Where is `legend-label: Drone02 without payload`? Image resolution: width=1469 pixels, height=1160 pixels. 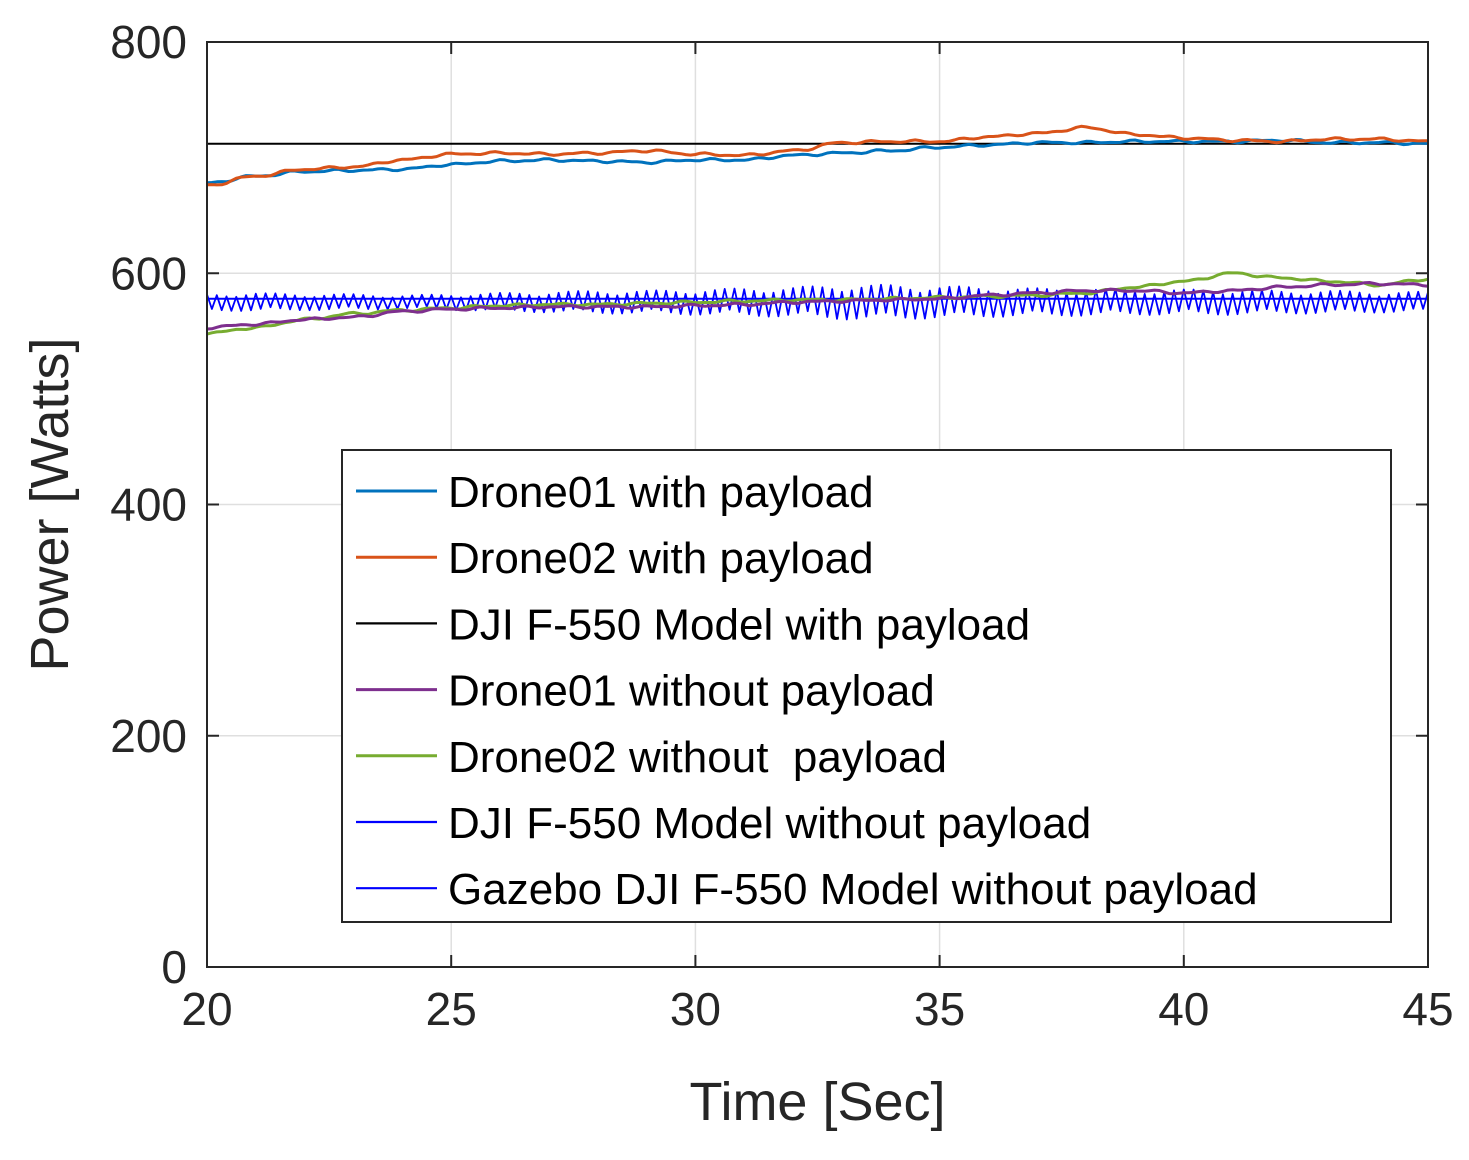
legend-label: Drone02 without payload is located at coordinates (697, 757).